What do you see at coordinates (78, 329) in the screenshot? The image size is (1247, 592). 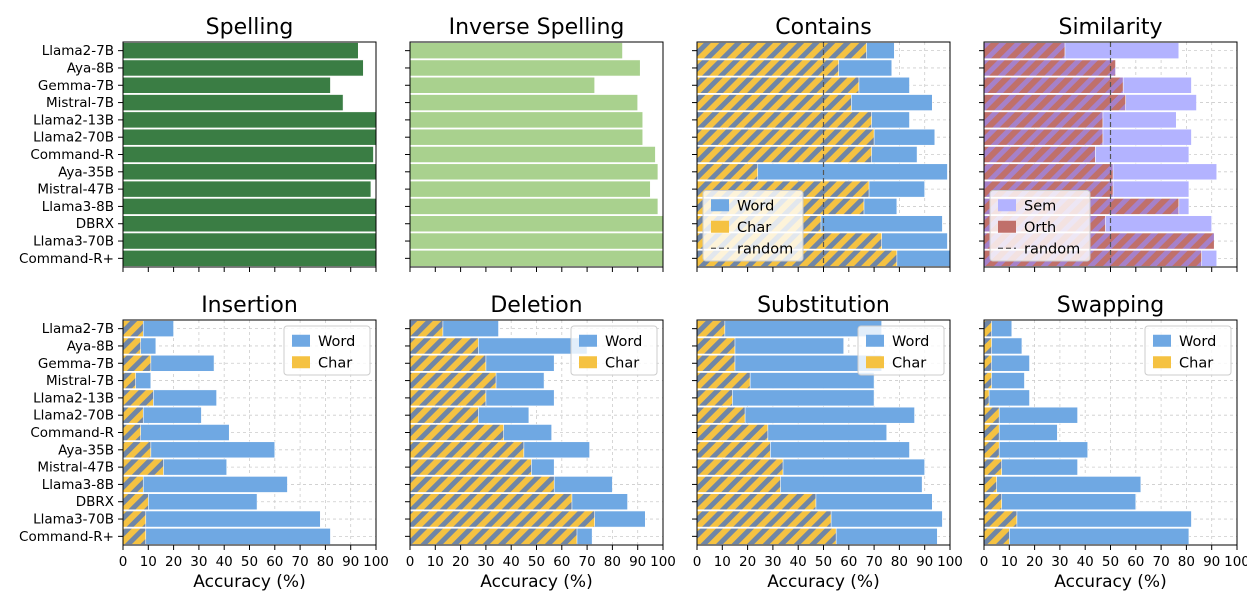 I see `y-tick-label: Llama2-7B` at bounding box center [78, 329].